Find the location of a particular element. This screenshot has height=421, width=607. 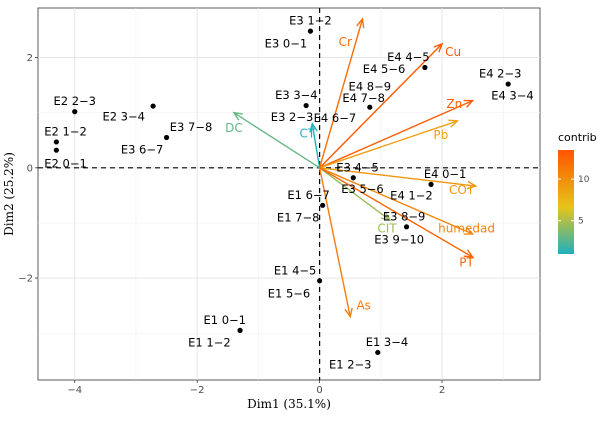

ind-e4-0-1-point is located at coordinates (431, 184).